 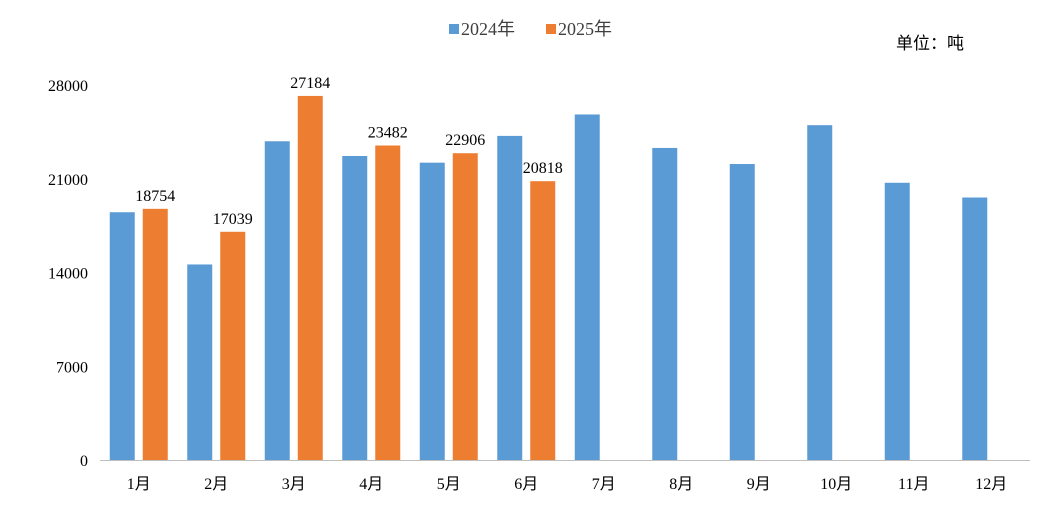 I want to click on data-label: 23482, so click(x=388, y=133).